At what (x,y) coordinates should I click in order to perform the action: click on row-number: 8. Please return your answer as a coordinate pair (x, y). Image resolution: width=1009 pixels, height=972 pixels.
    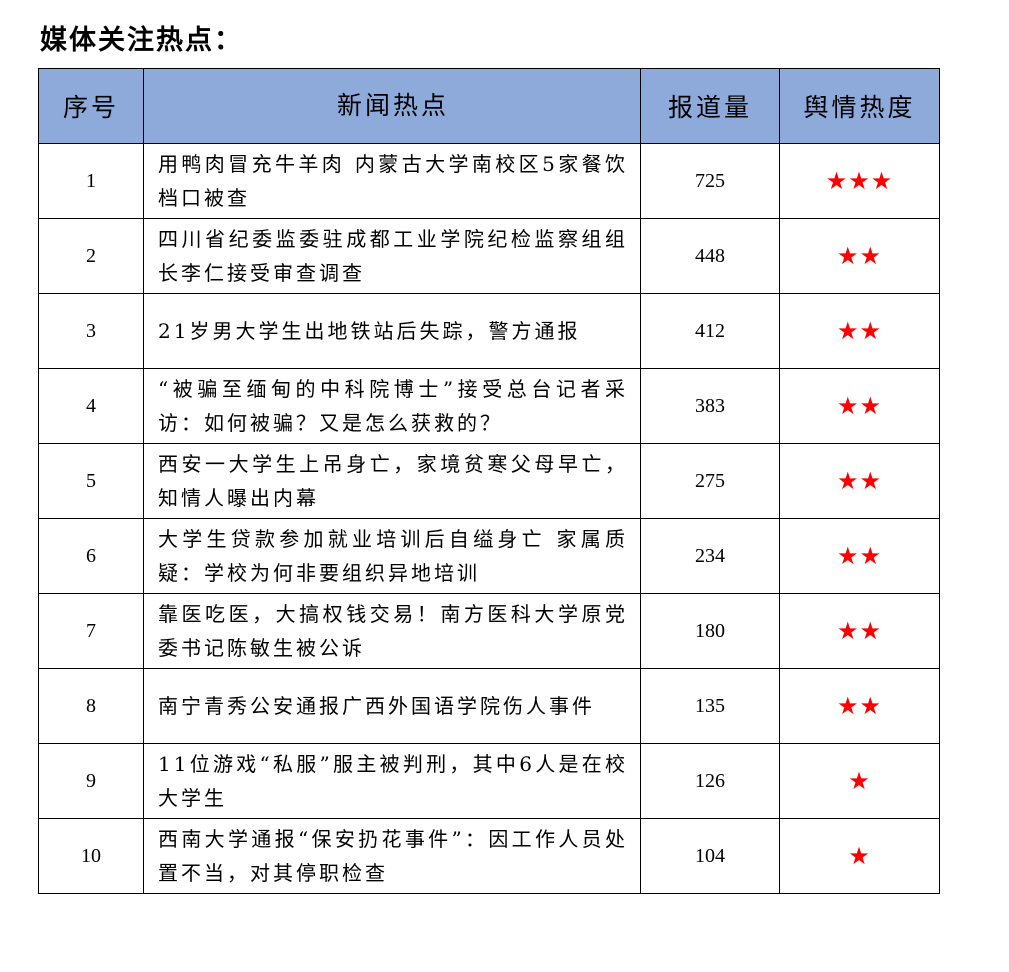
    Looking at the image, I should click on (91, 706).